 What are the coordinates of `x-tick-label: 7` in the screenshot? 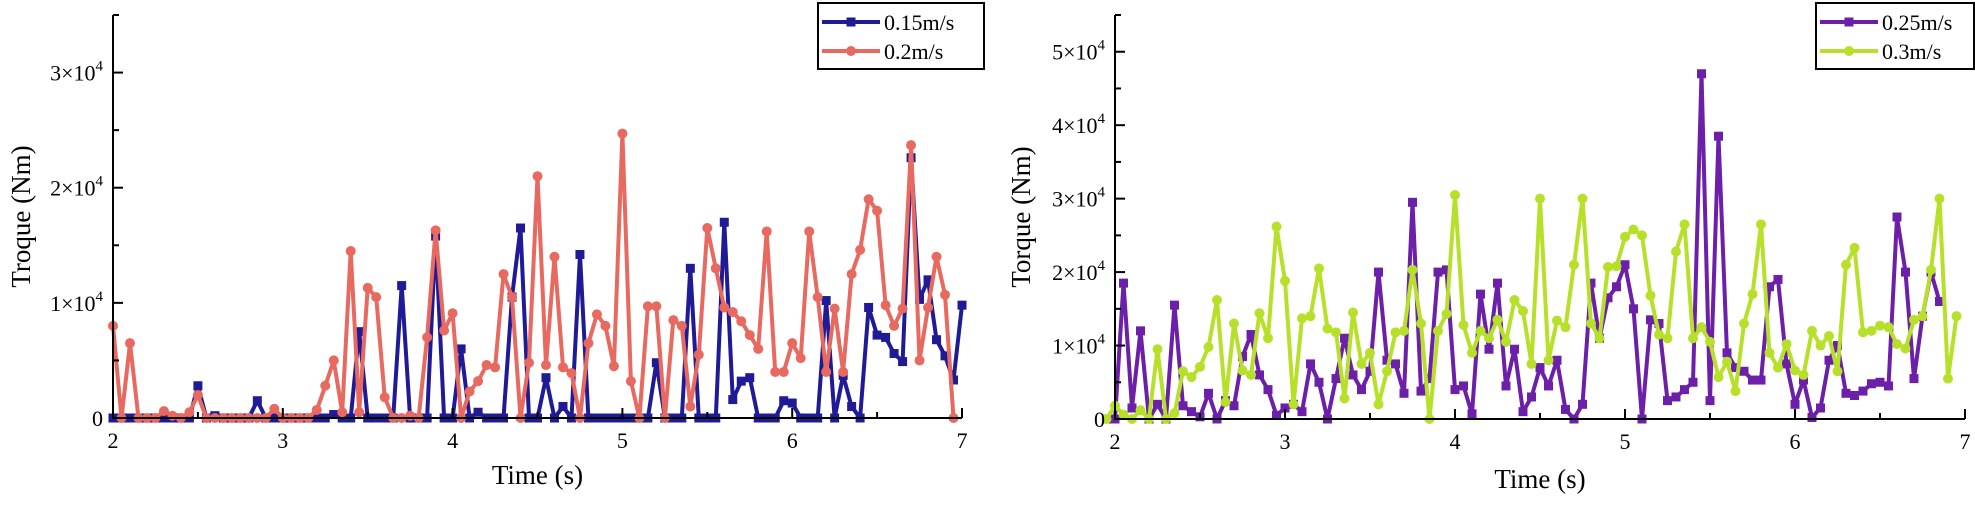 It's located at (1965, 441).